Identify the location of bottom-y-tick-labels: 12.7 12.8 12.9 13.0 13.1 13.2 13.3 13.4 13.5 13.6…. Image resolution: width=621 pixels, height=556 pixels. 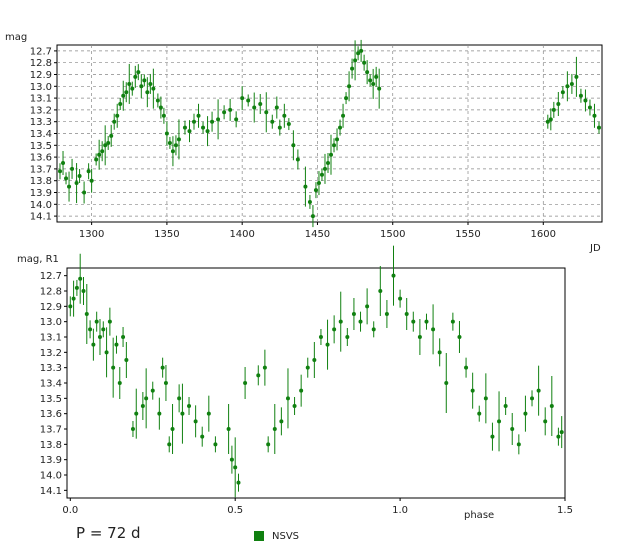
(53, 384).